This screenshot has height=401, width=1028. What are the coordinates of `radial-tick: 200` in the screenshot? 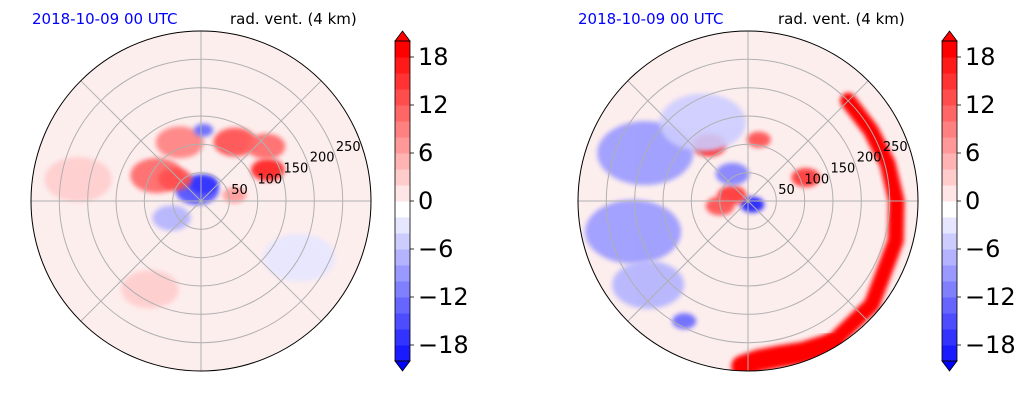 It's located at (322, 158).